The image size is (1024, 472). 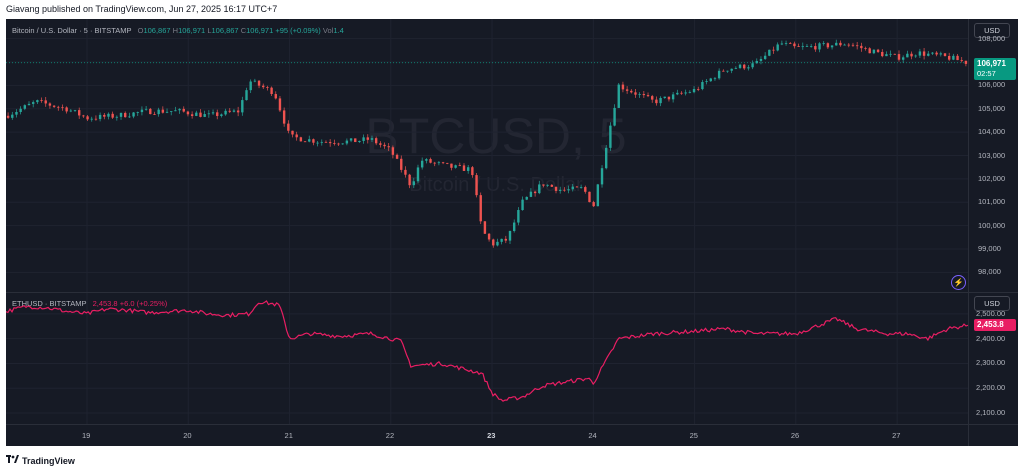 I want to click on btc-price-tick: 100,000, so click(x=992, y=225).